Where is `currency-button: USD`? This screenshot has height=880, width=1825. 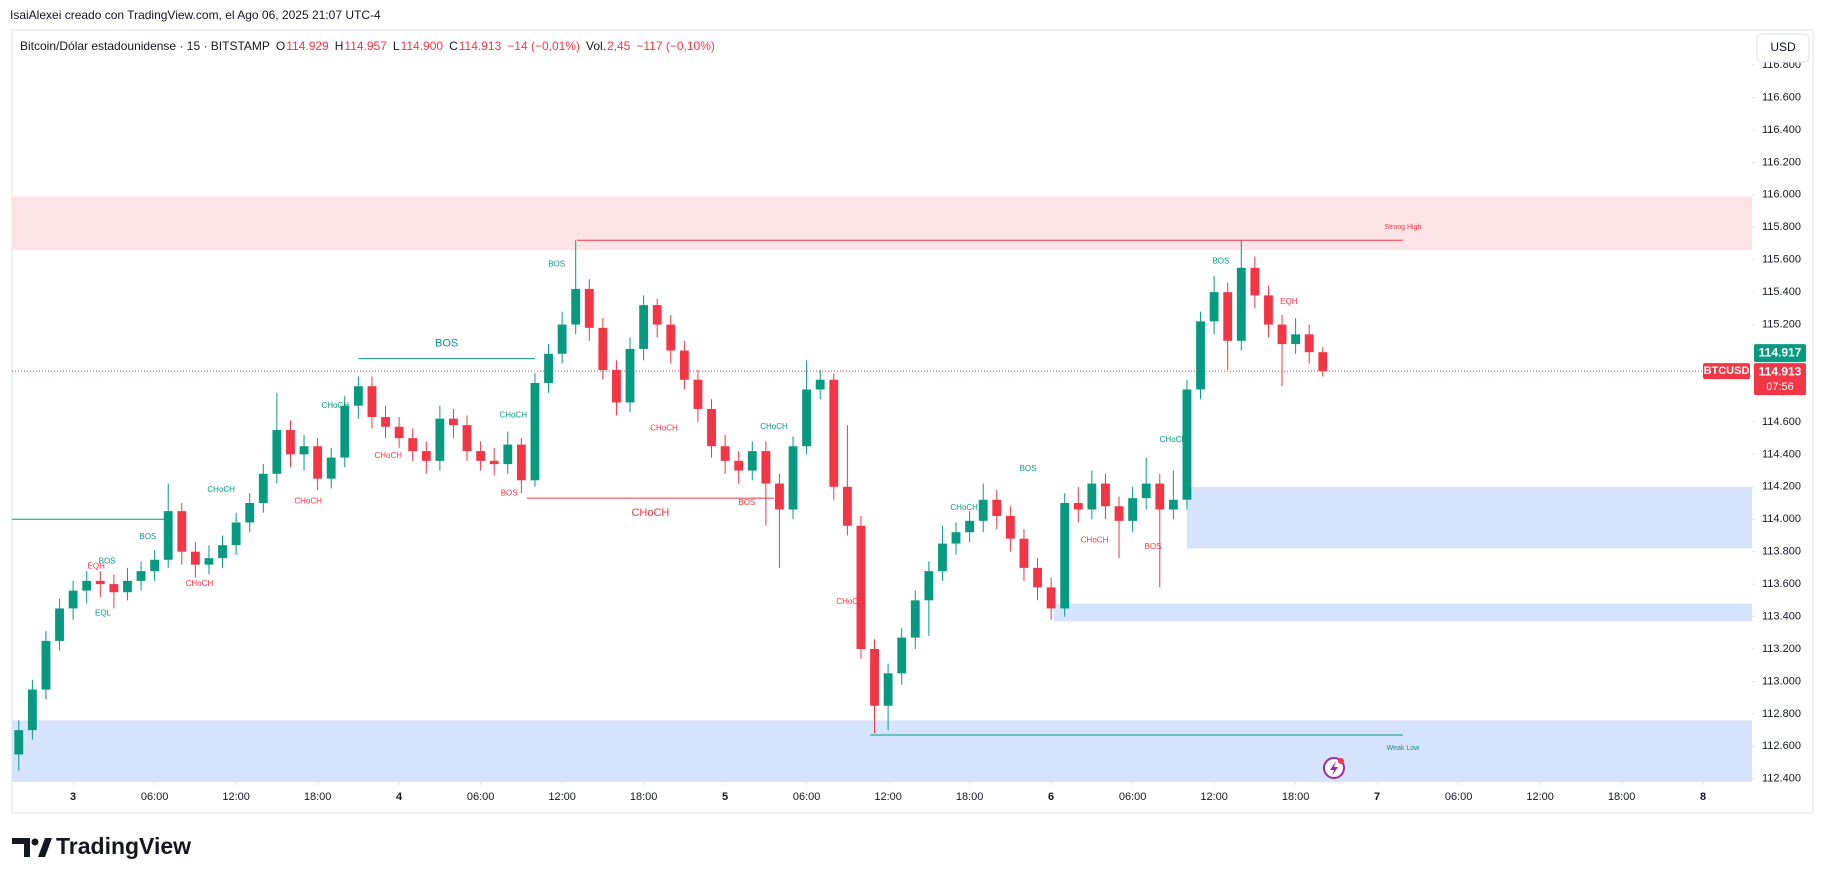
currency-button: USD is located at coordinates (1783, 48).